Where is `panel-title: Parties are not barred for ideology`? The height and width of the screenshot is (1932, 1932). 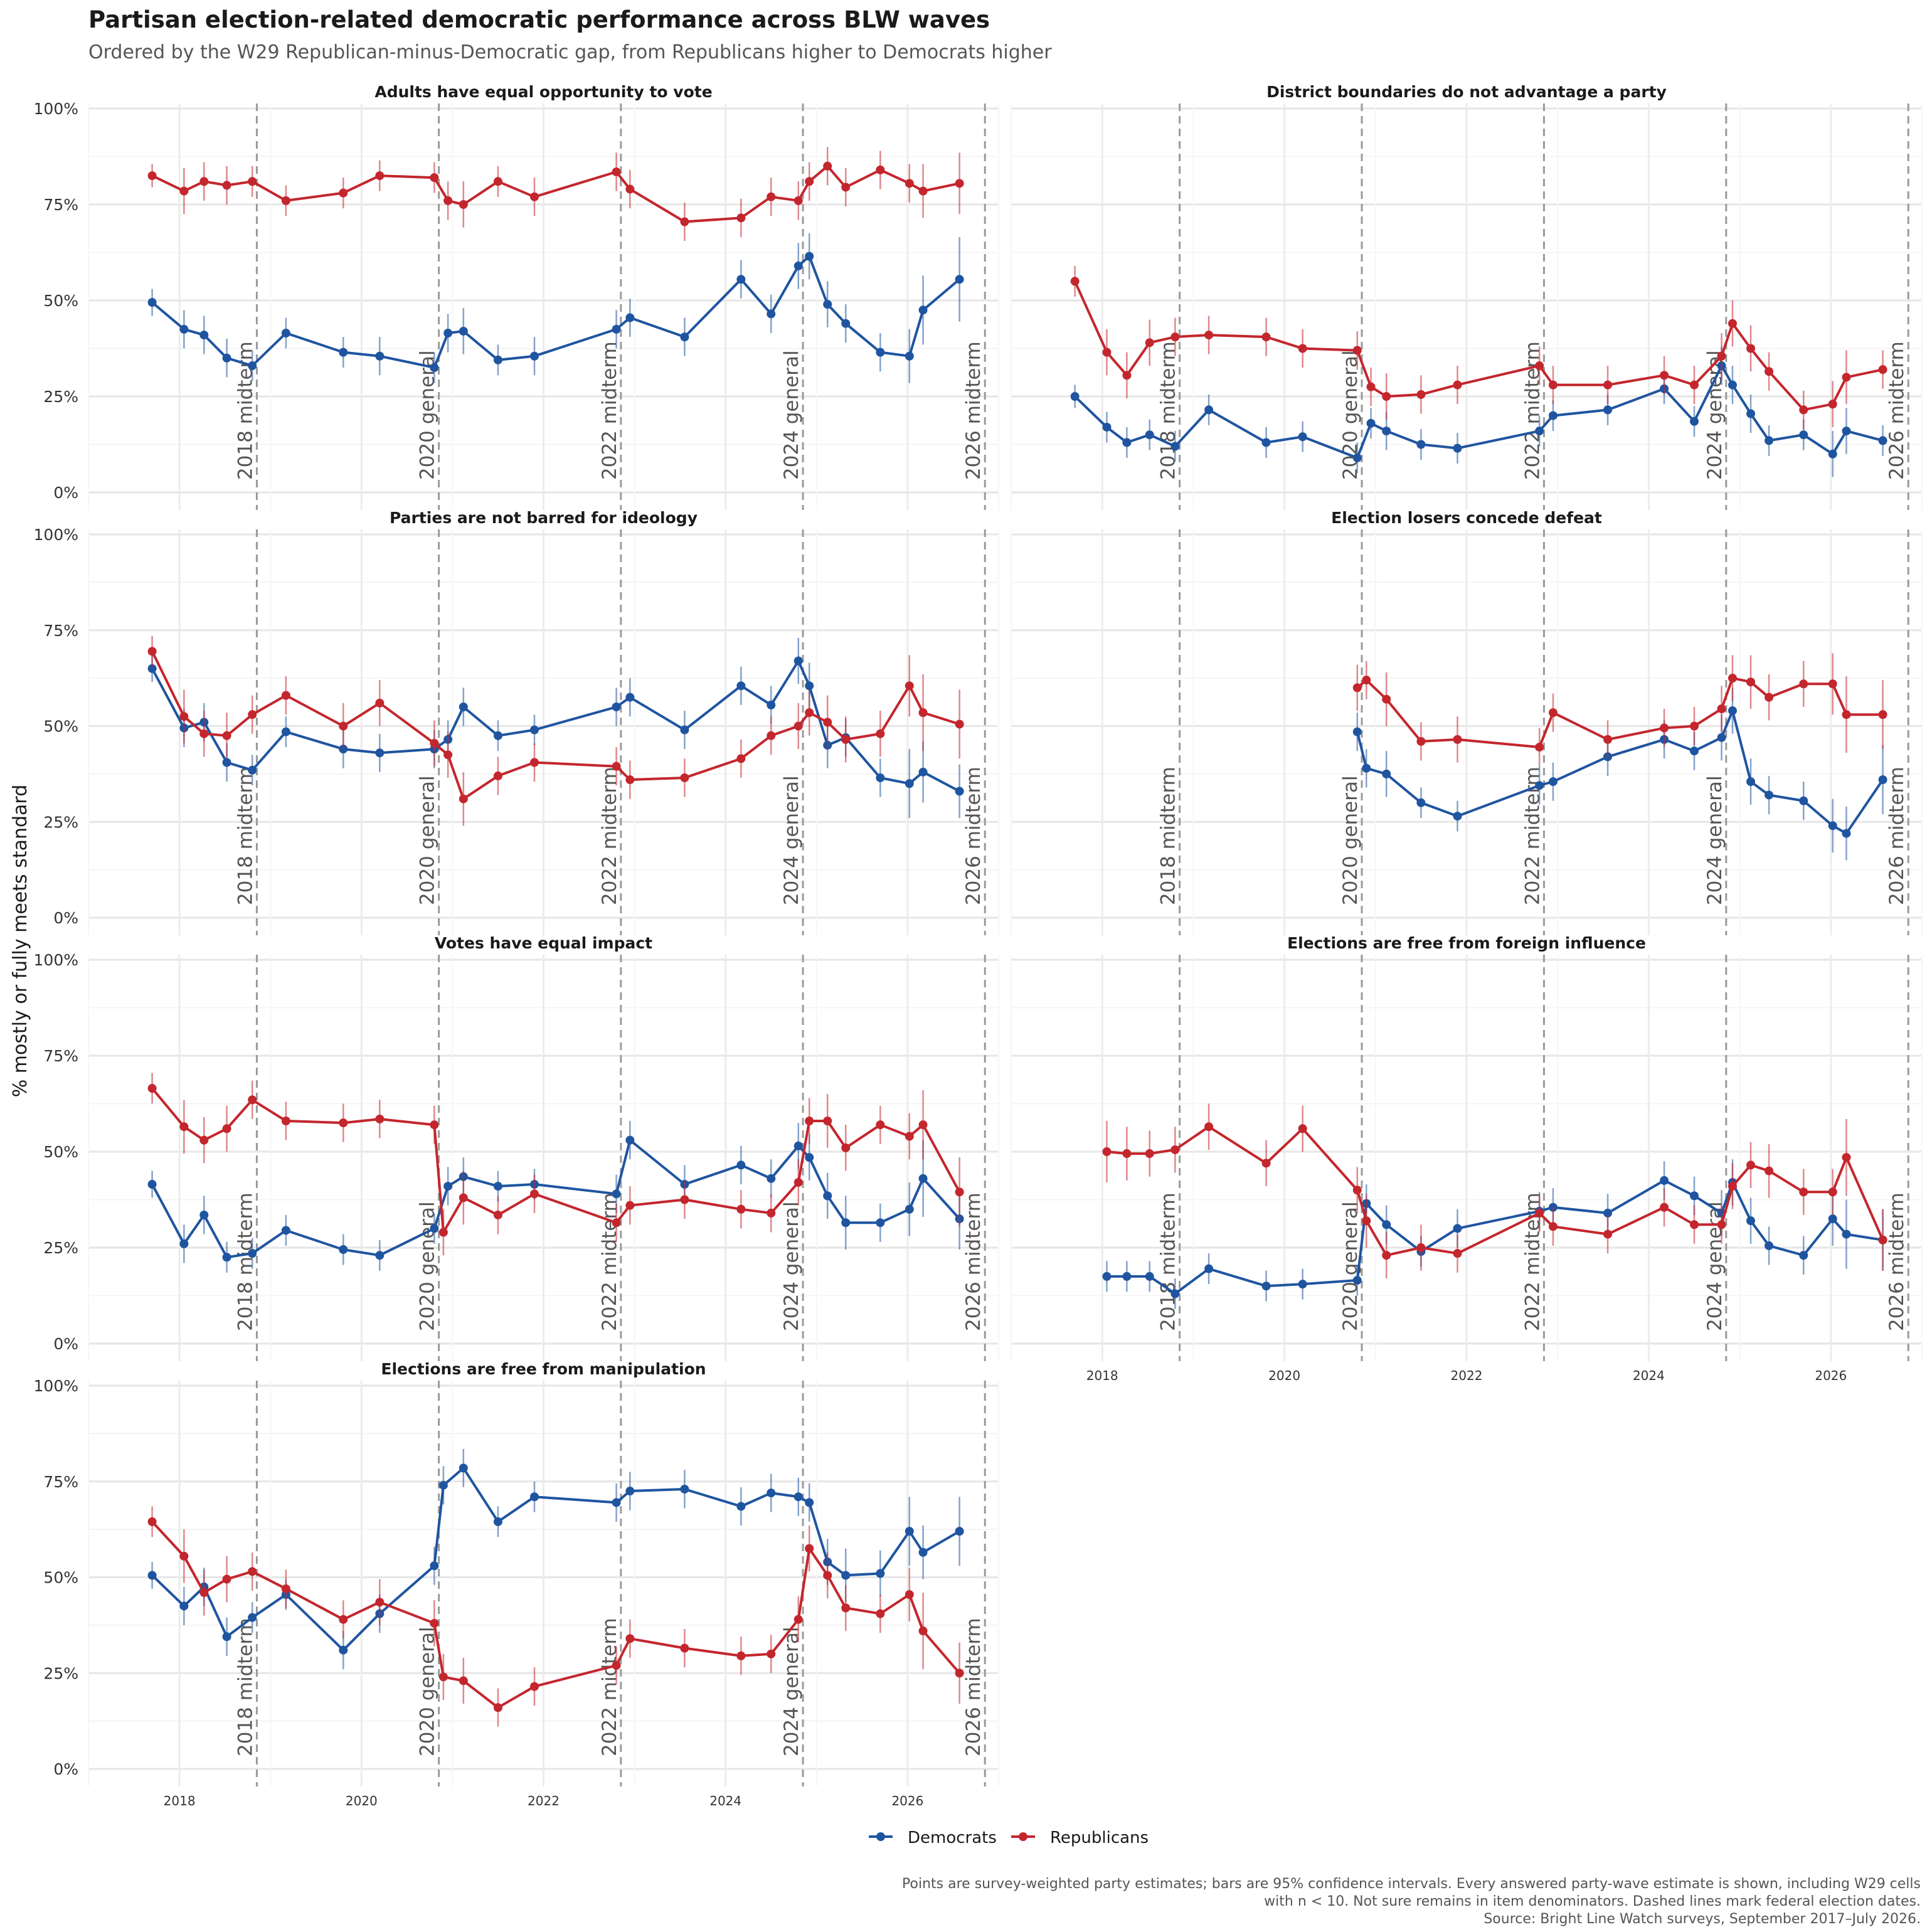 panel-title: Parties are not barred for ideology is located at coordinates (544, 518).